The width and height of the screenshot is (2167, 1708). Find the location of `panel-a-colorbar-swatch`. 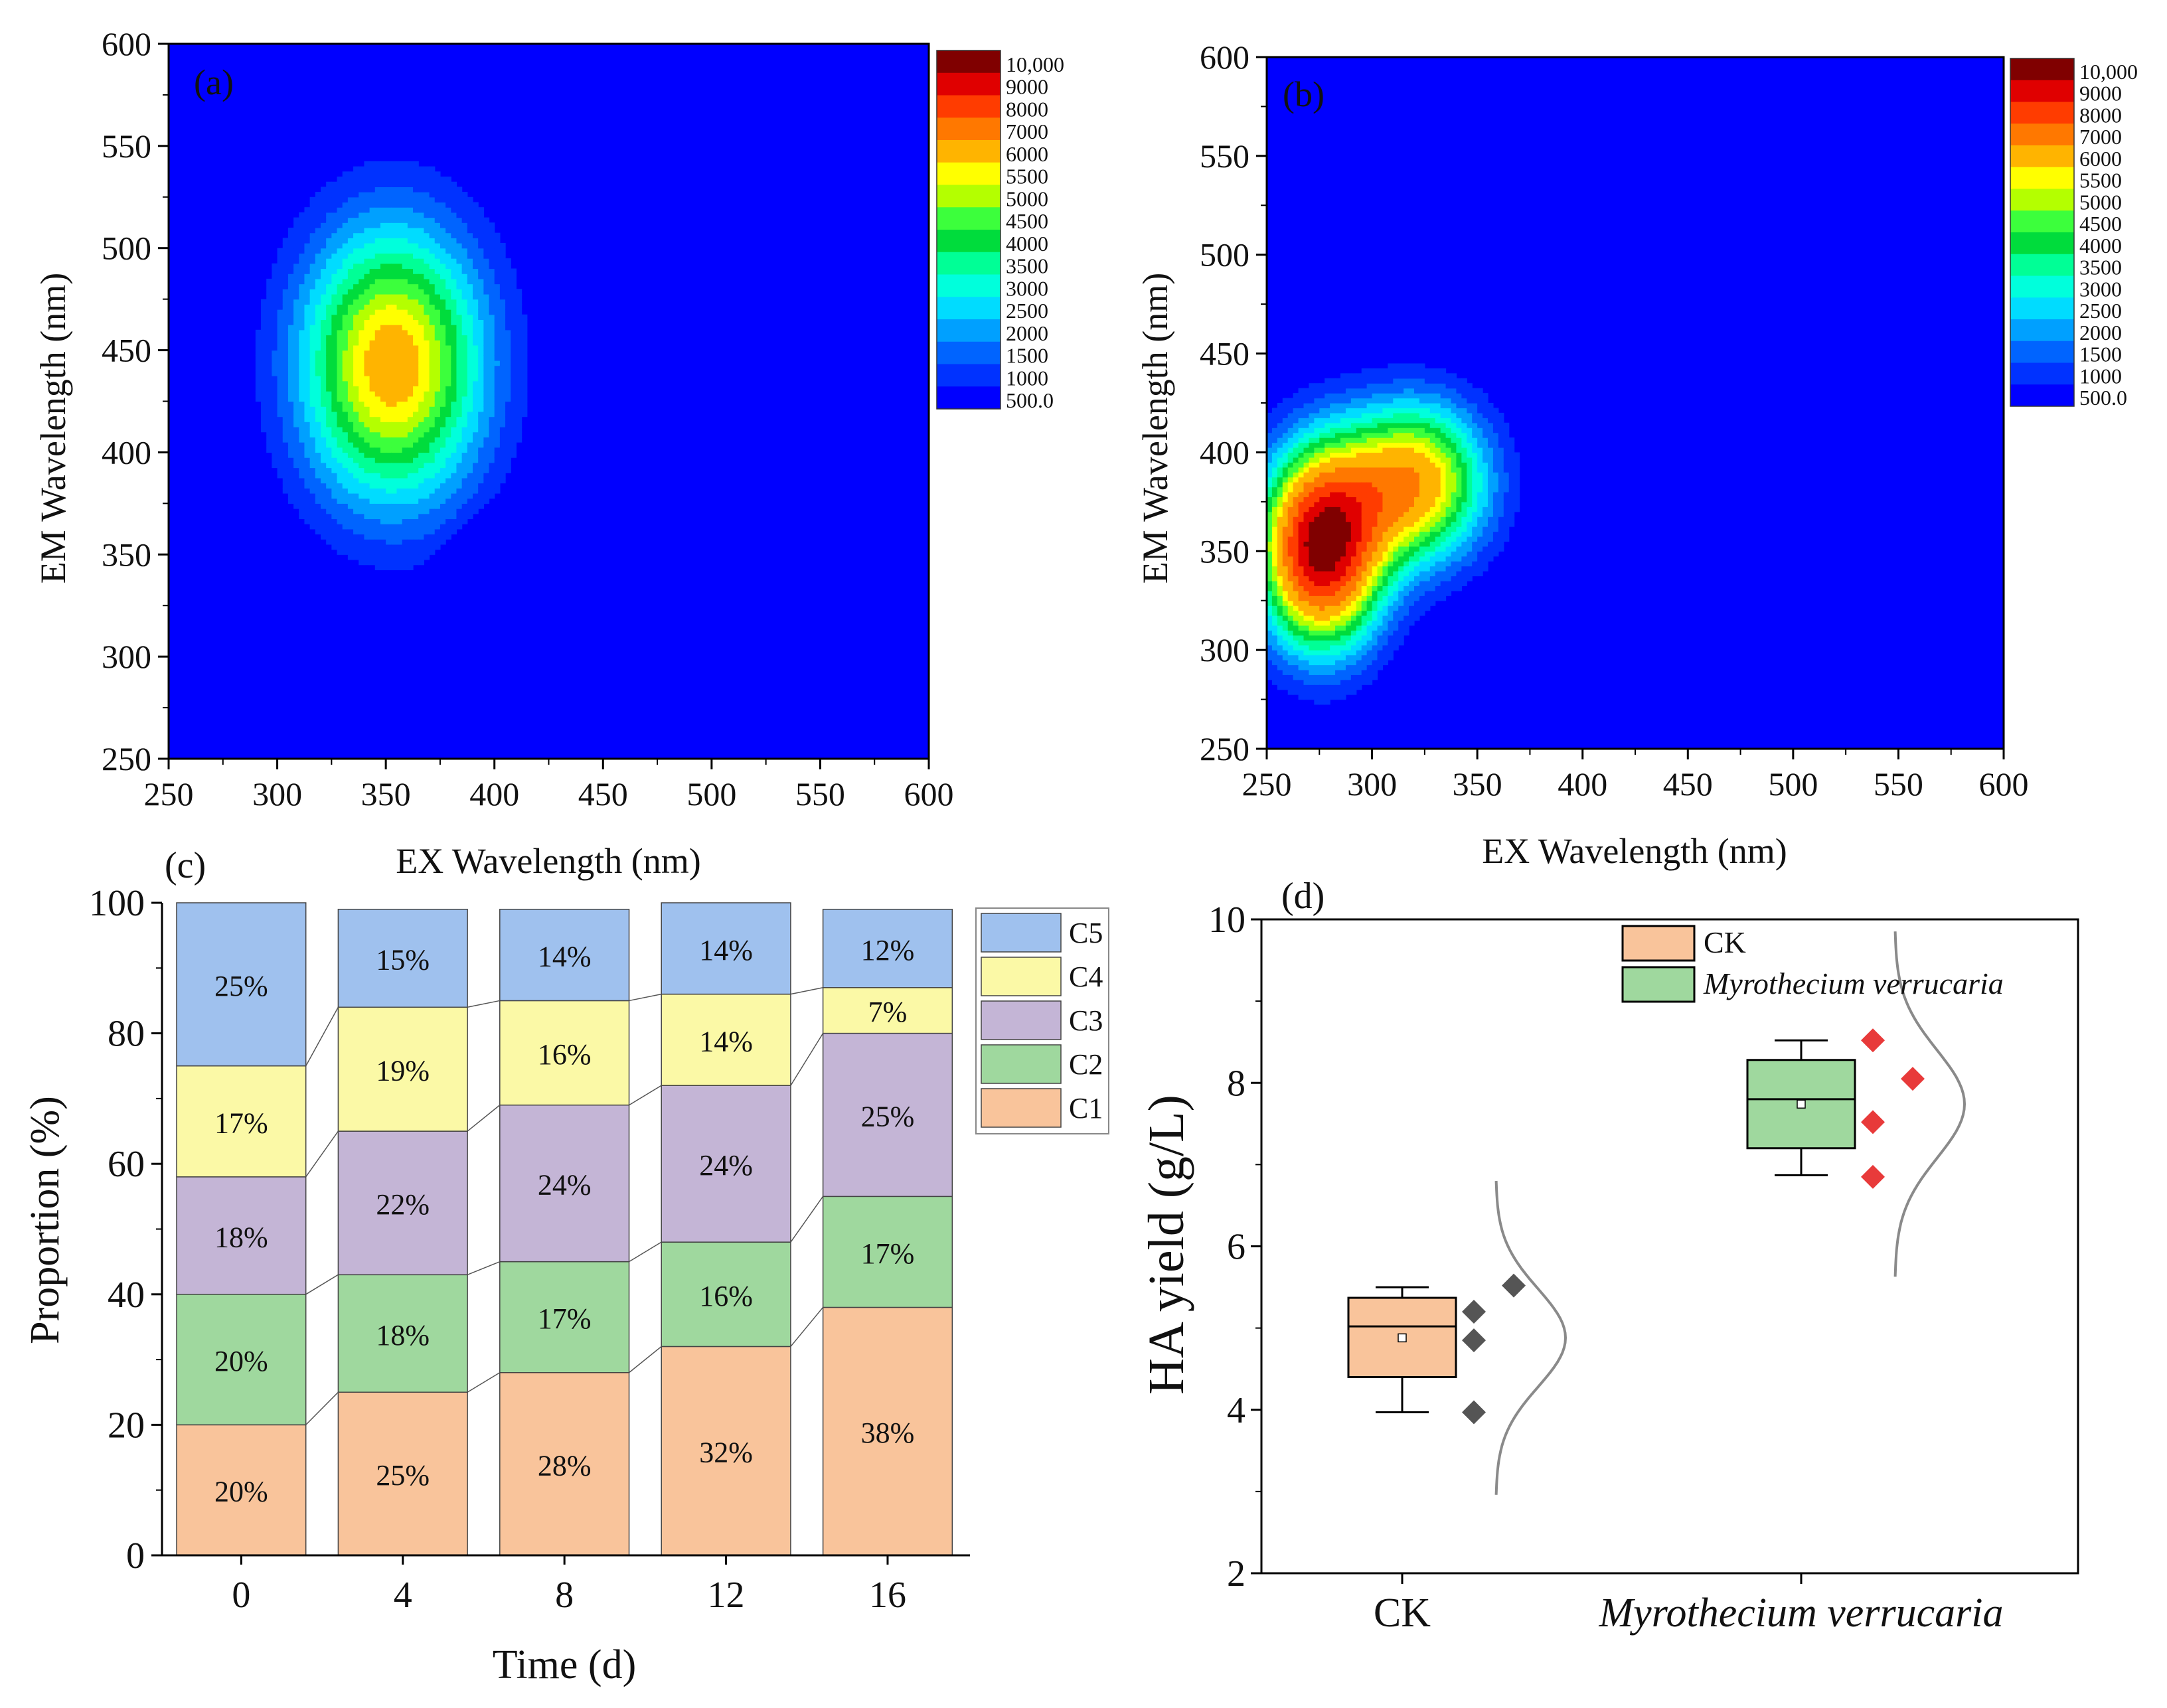

panel-a-colorbar-swatch is located at coordinates (969, 173).